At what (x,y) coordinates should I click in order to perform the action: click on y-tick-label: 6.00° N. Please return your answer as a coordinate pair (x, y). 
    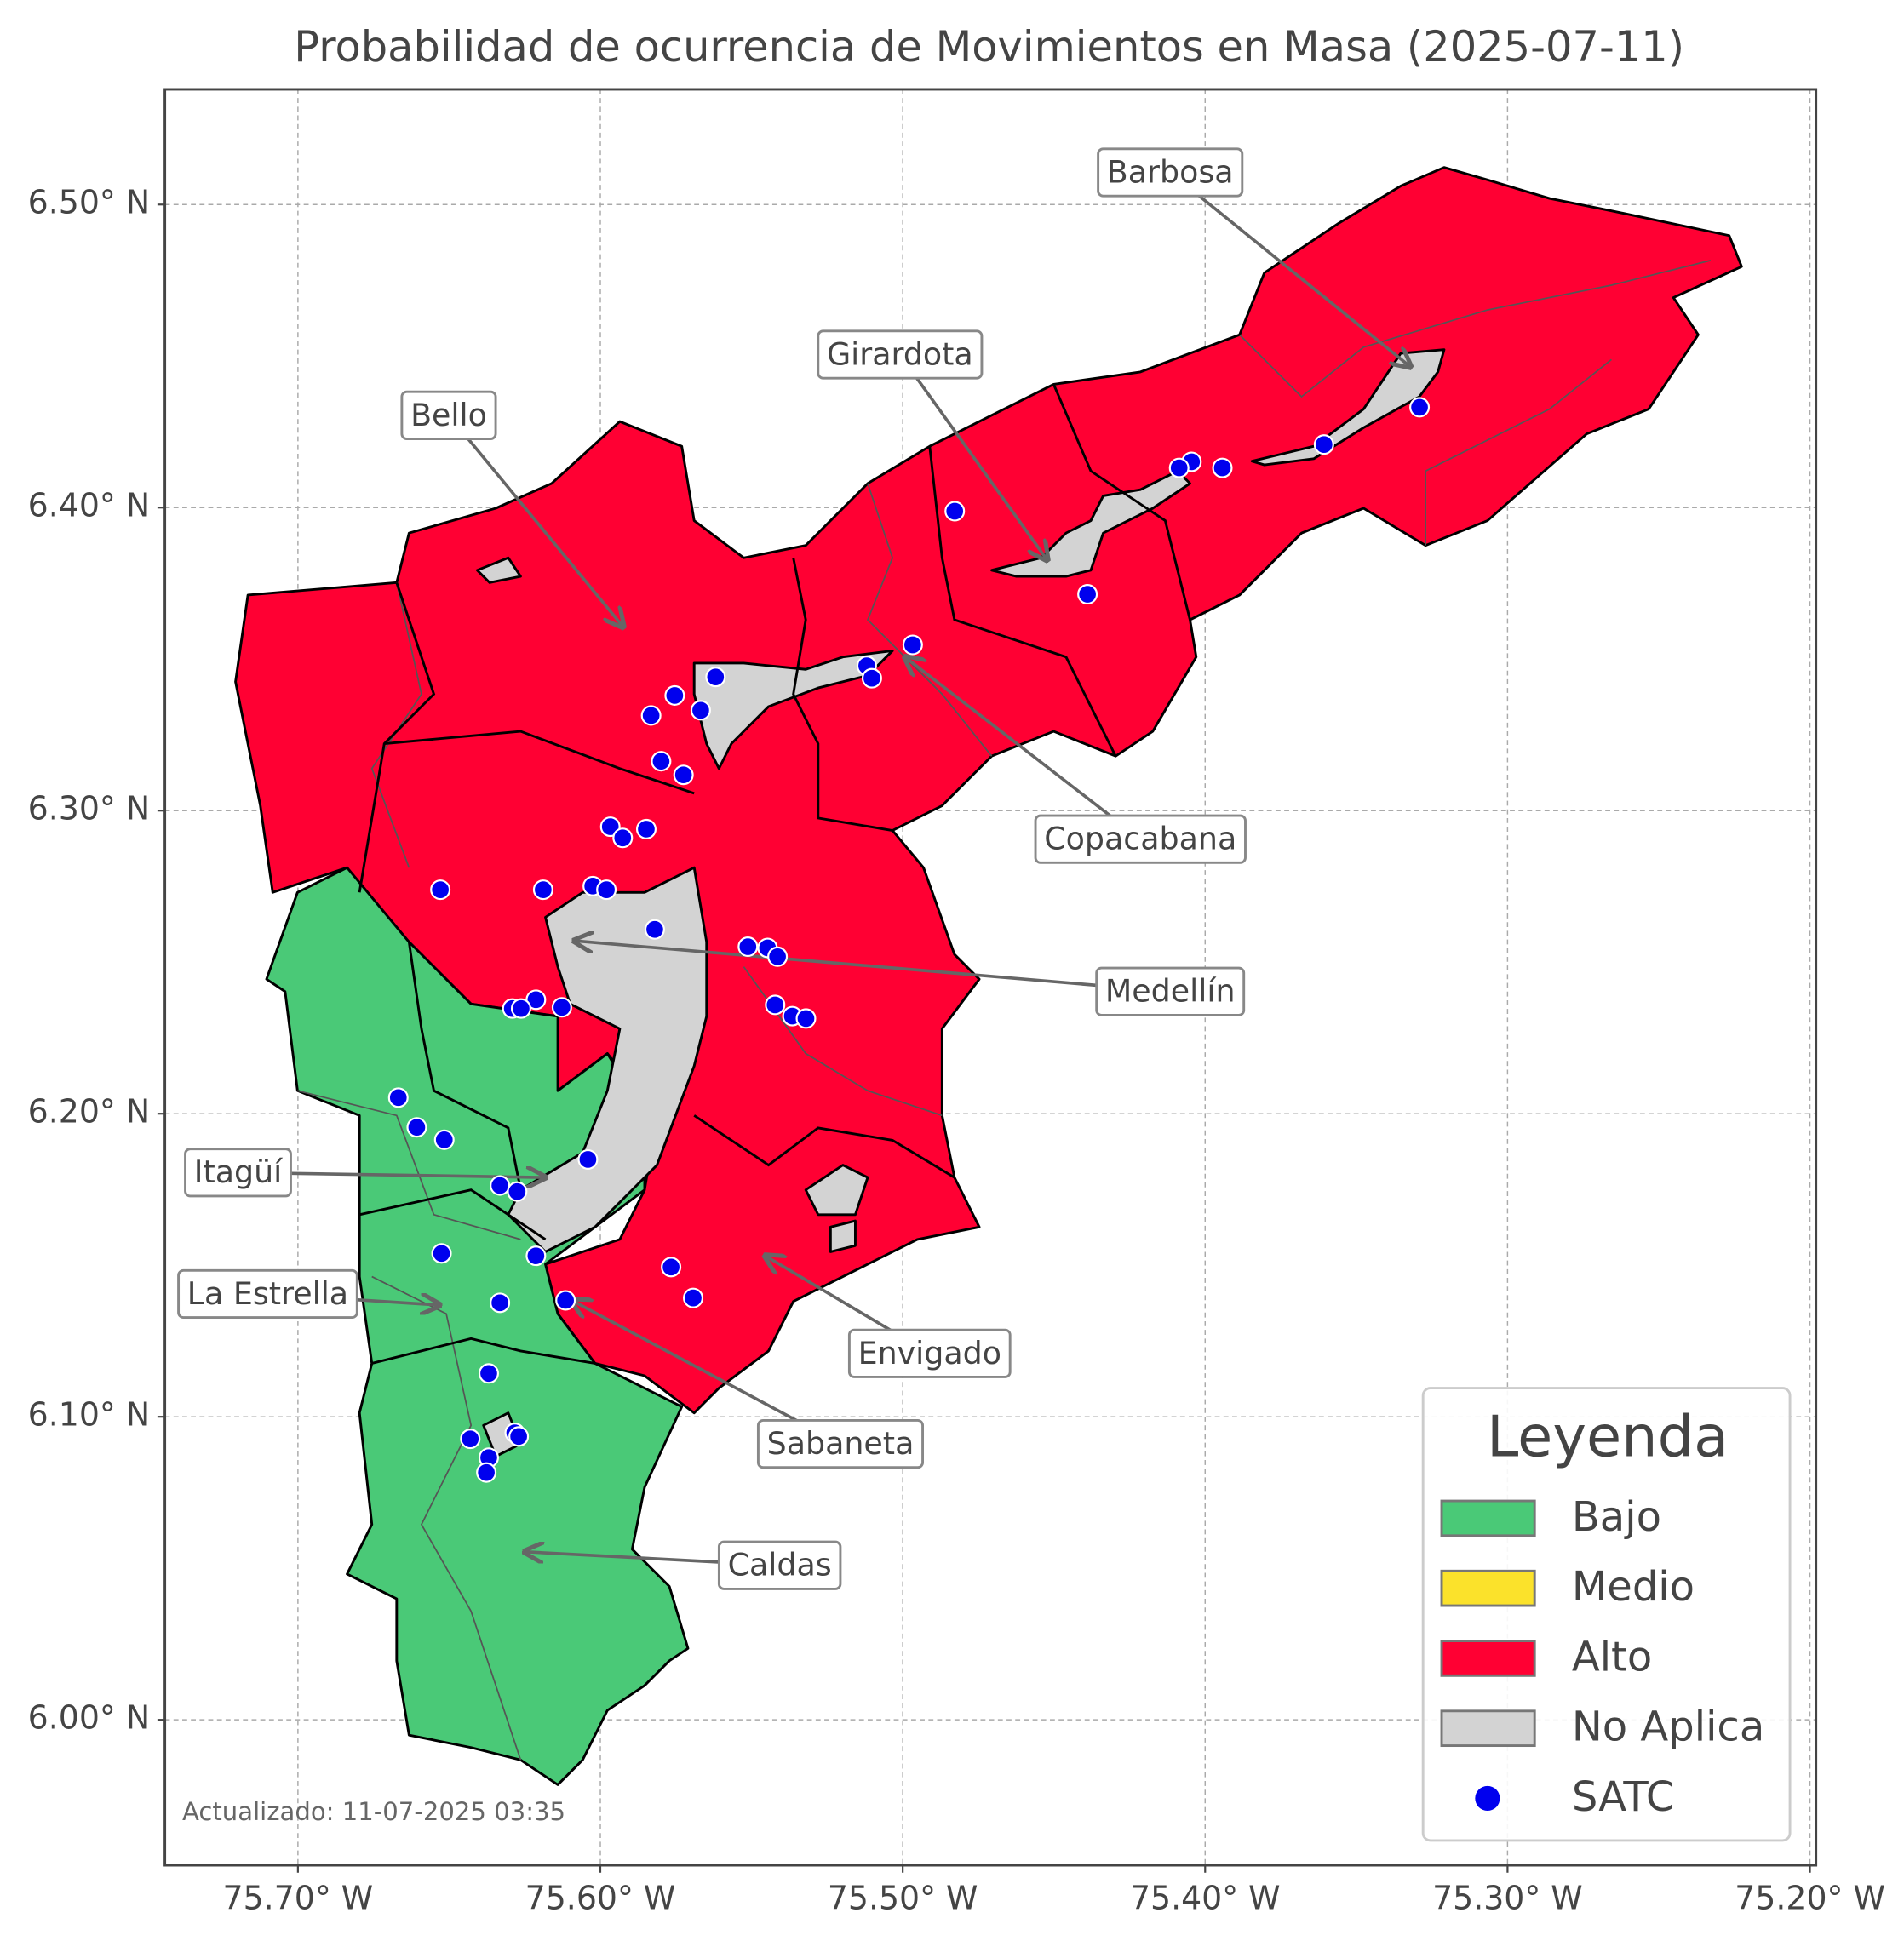
    Looking at the image, I should click on (89, 1718).